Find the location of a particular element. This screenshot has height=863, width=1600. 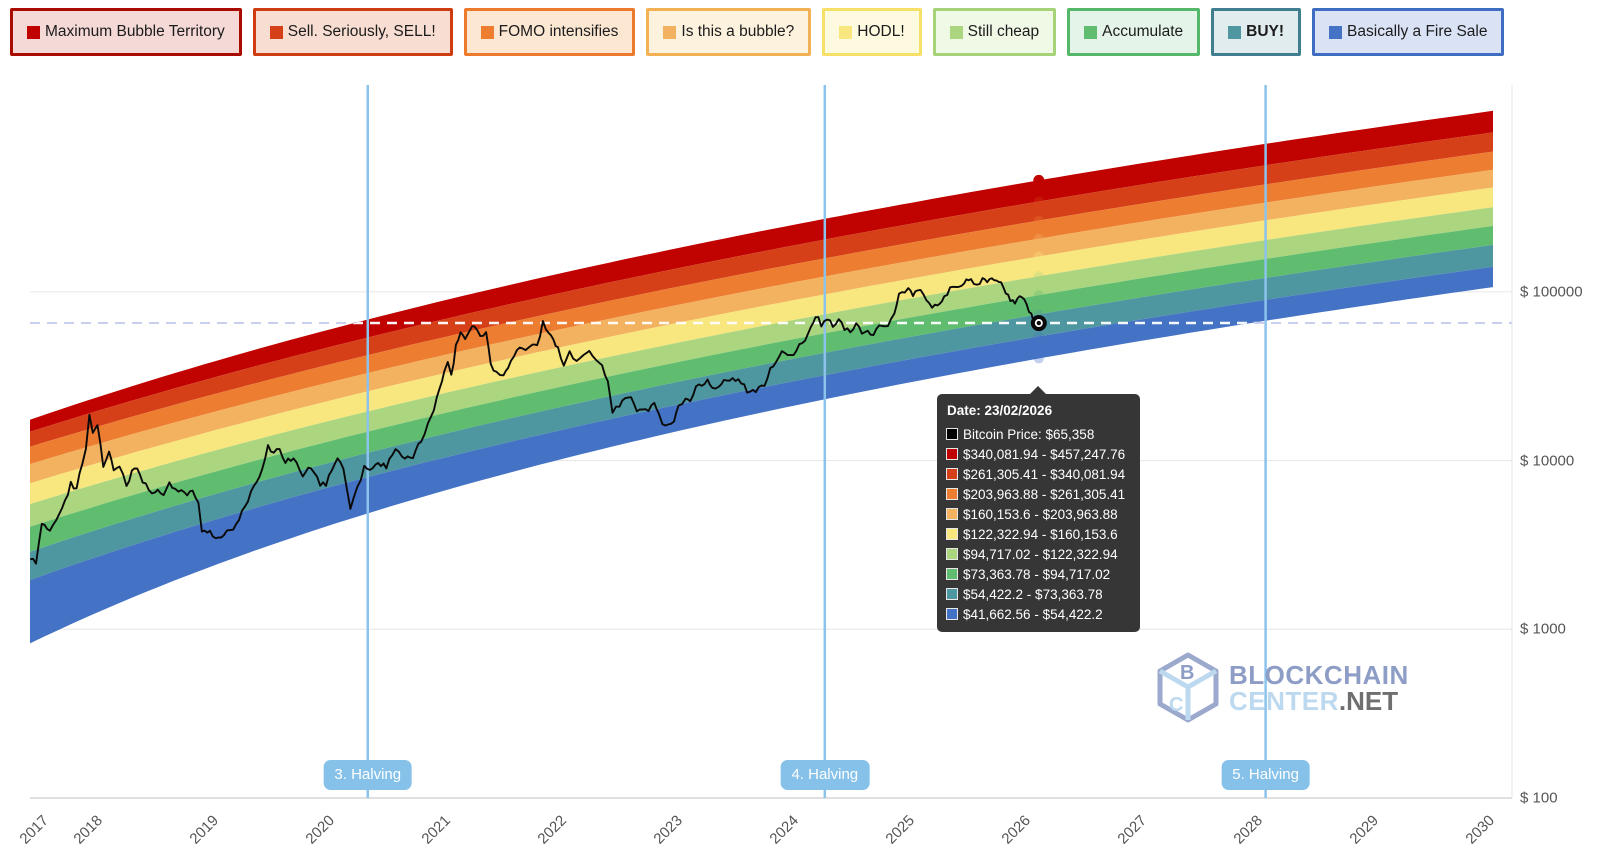

halving-label-pill: 4. Halving is located at coordinates (825, 775).